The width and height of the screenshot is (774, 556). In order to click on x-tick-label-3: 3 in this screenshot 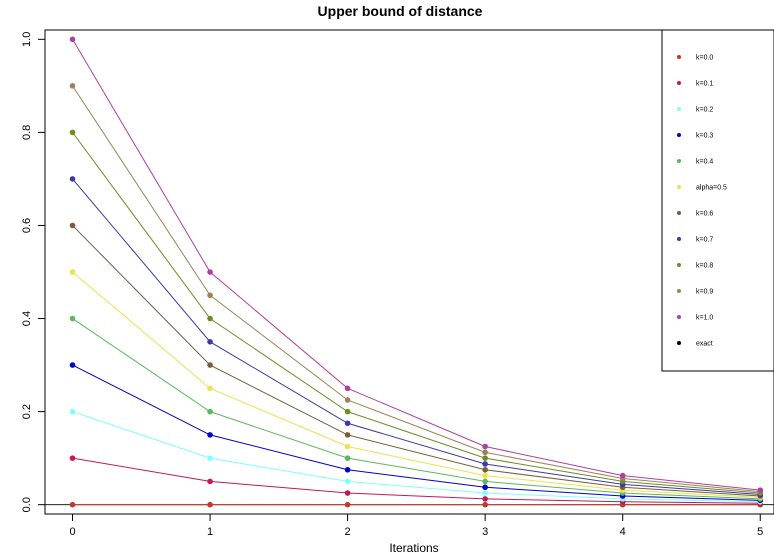, I will do `click(485, 532)`.